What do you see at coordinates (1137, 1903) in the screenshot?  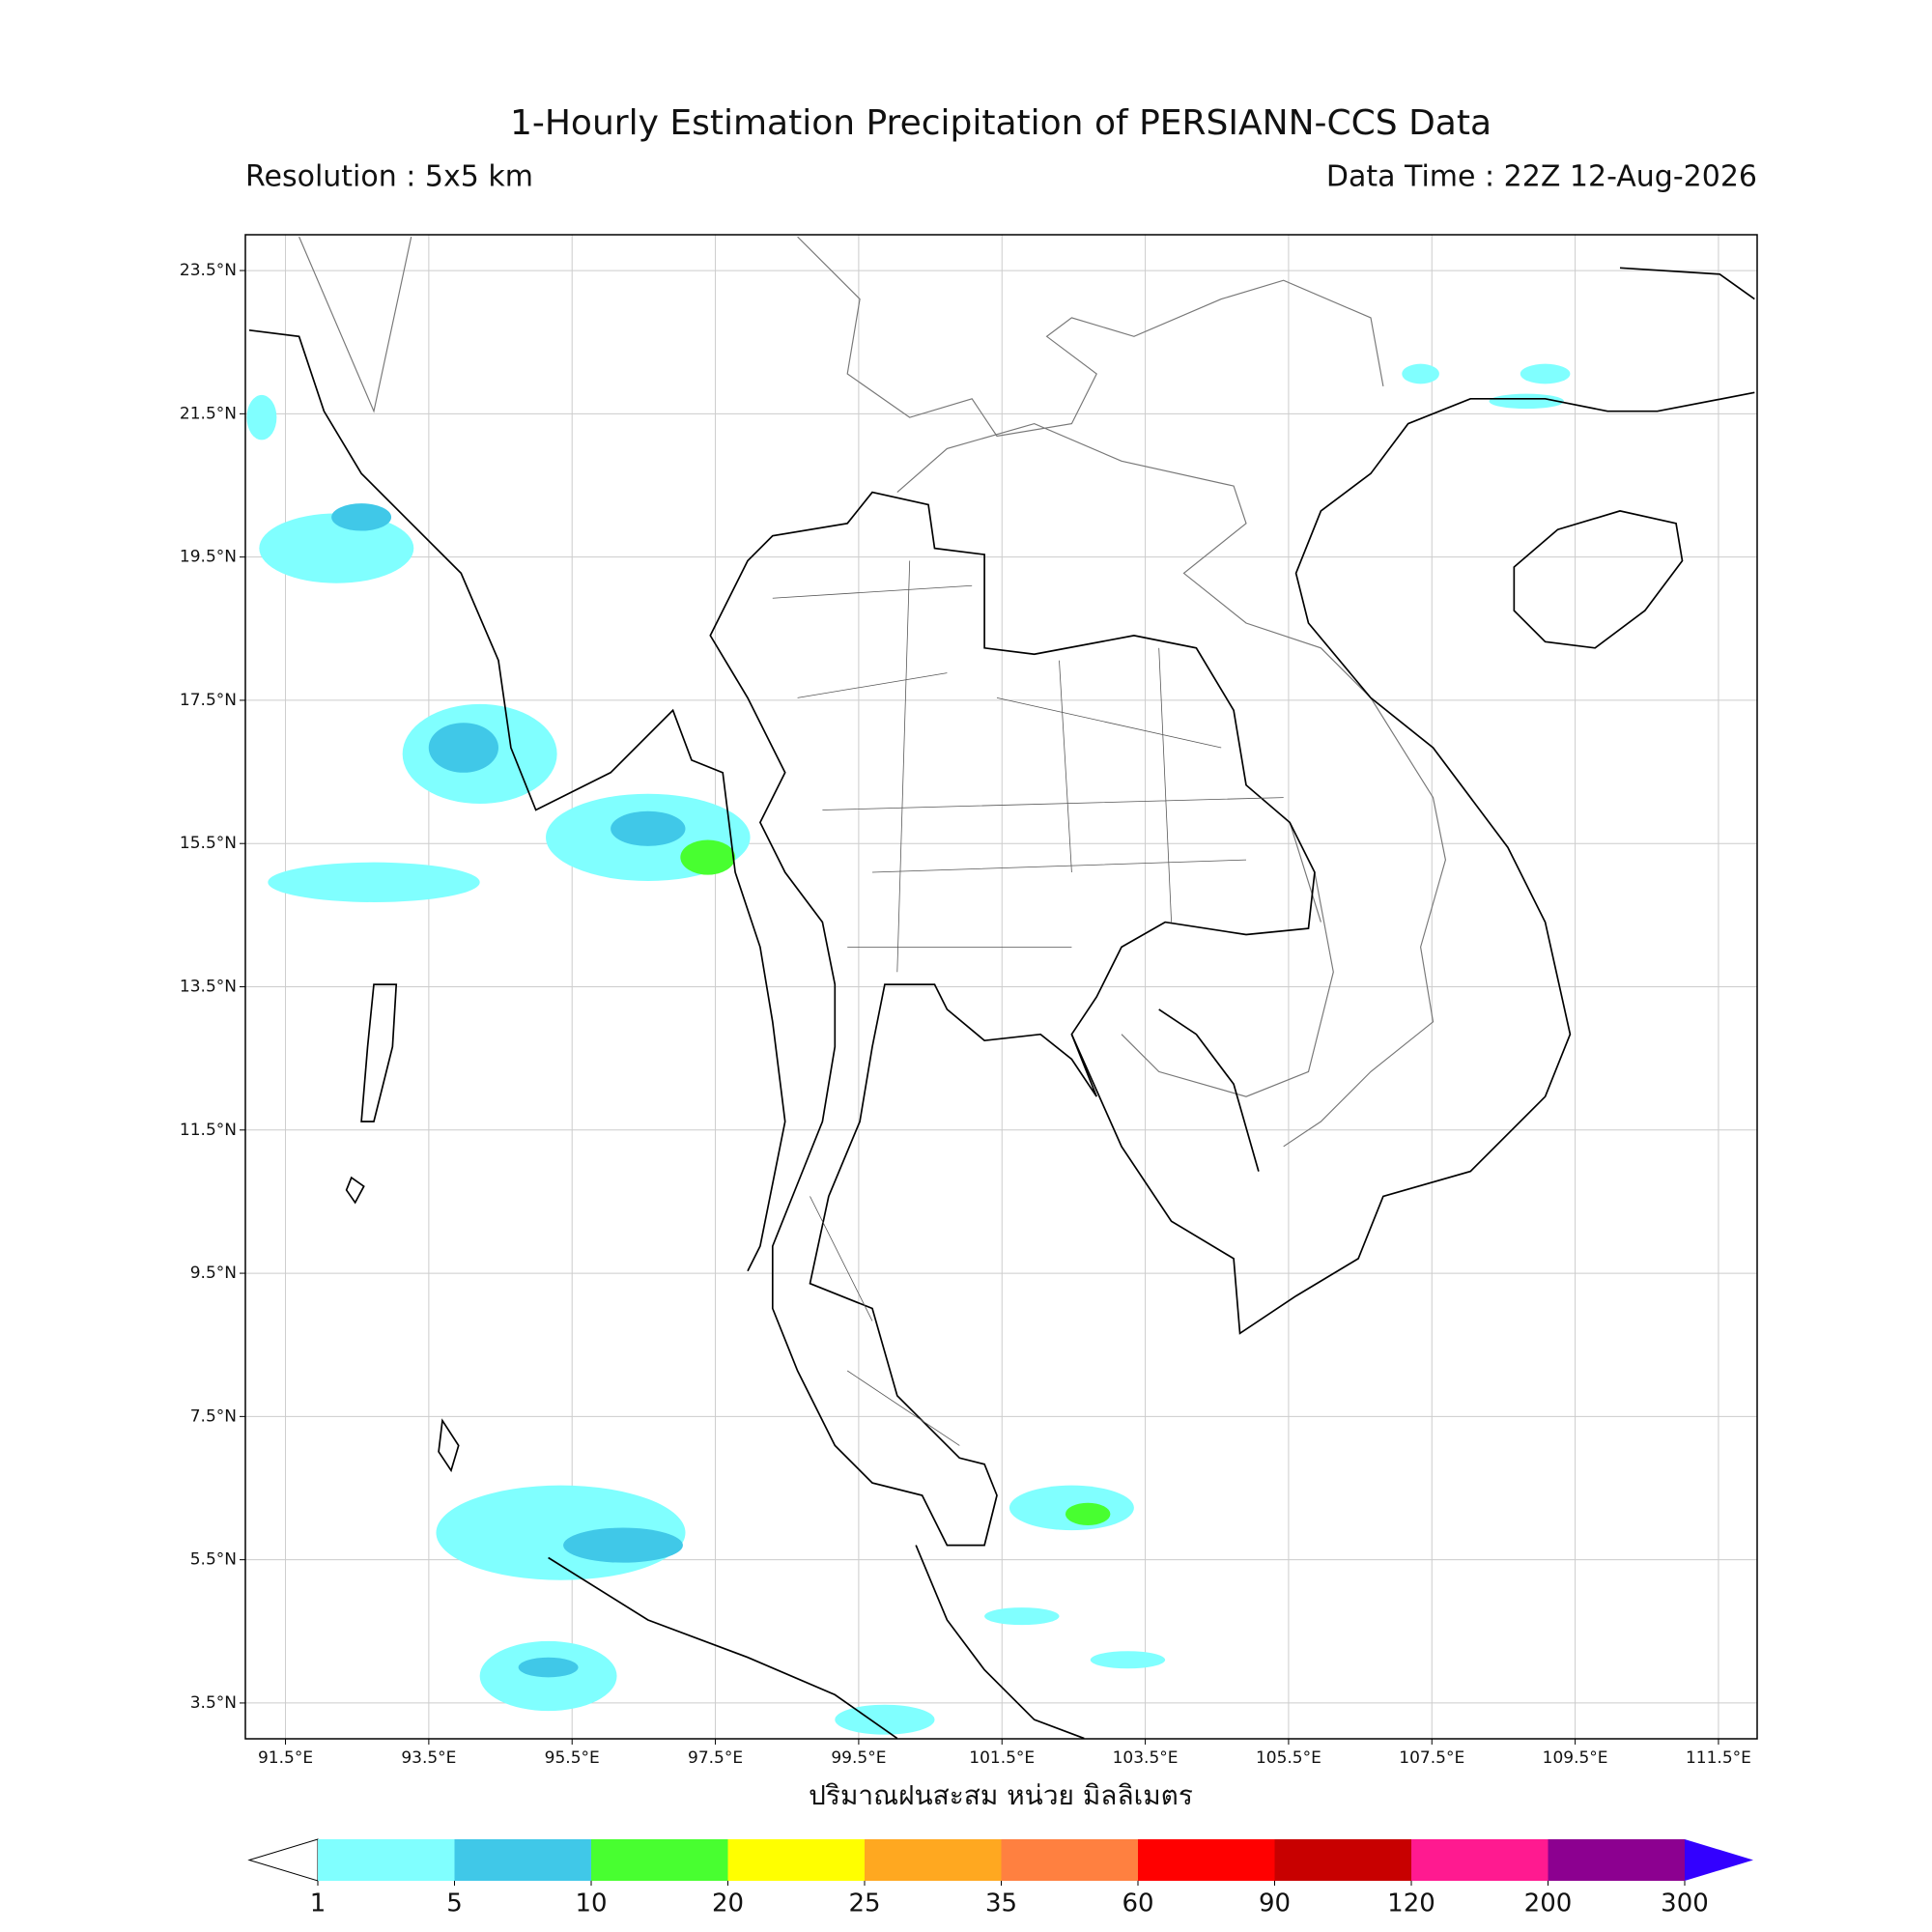 I see `colorbar-tick-label: 60` at bounding box center [1137, 1903].